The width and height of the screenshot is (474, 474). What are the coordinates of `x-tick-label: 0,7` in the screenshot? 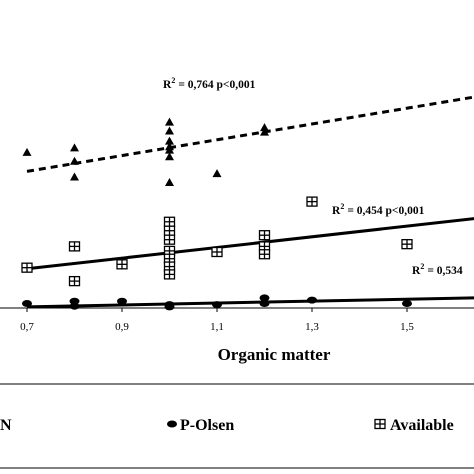 It's located at (27, 327).